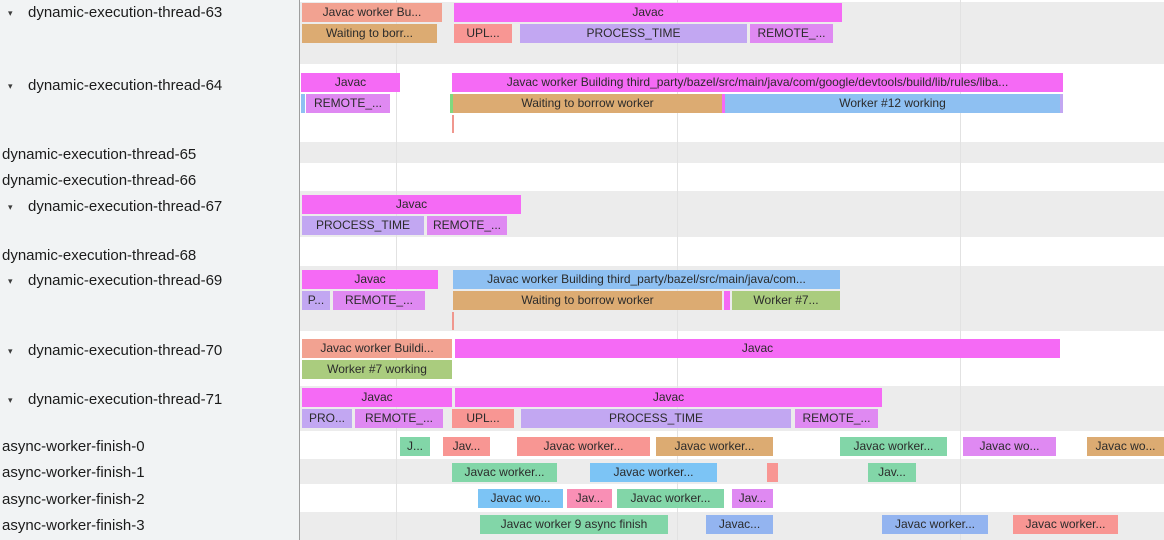 The image size is (1164, 540). I want to click on slice-label: Javac worker 9 async finish, so click(574, 524).